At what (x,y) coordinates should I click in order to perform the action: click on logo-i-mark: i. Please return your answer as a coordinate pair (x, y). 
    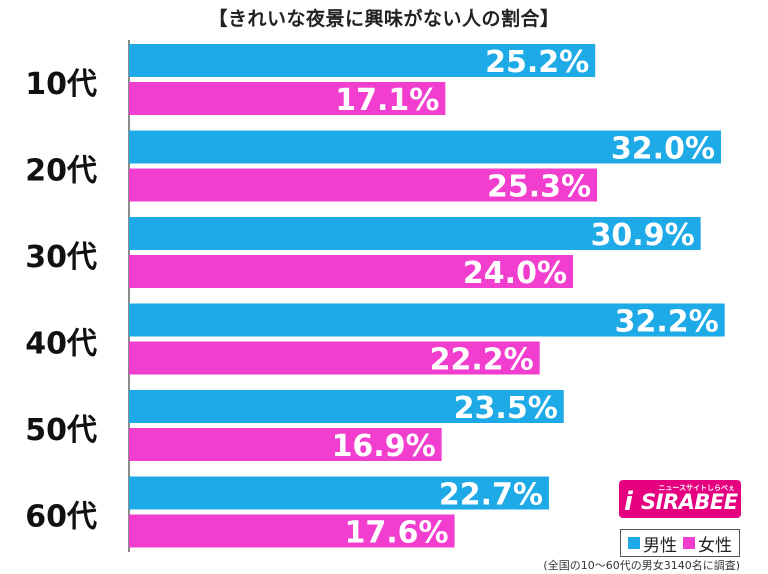
    Looking at the image, I should click on (628, 502).